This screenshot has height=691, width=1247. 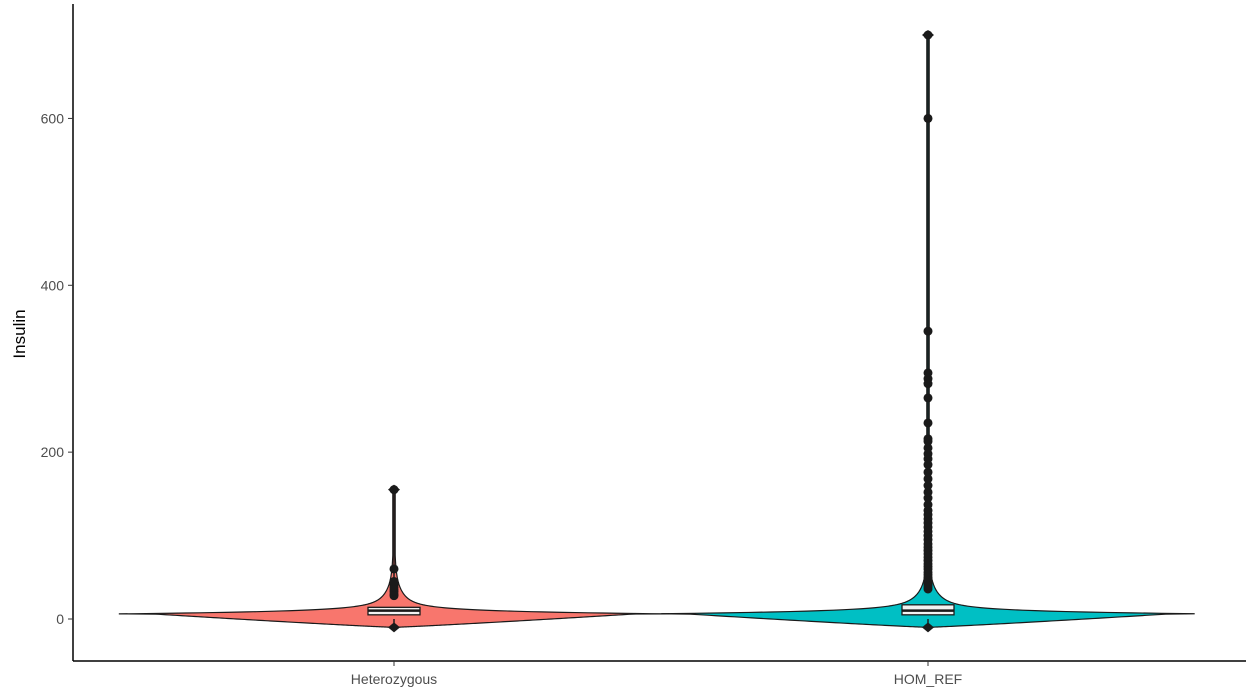 I want to click on x-tick-label: Heterozygous, so click(x=394, y=679).